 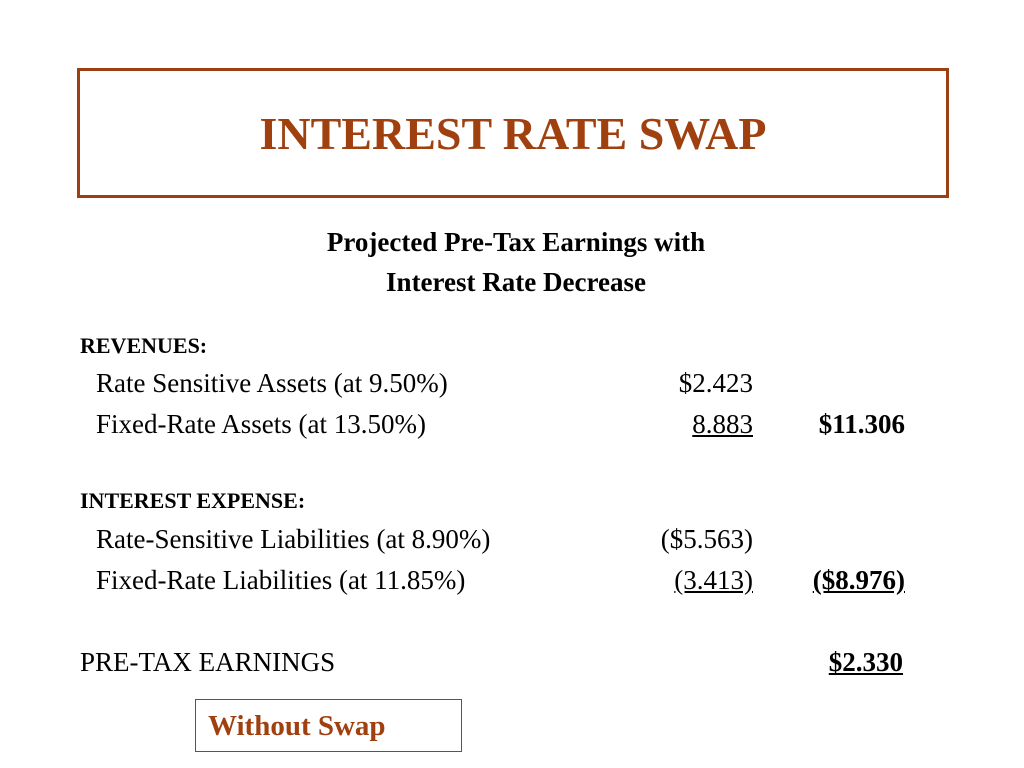 I want to click on title-box, so click(x=513, y=133).